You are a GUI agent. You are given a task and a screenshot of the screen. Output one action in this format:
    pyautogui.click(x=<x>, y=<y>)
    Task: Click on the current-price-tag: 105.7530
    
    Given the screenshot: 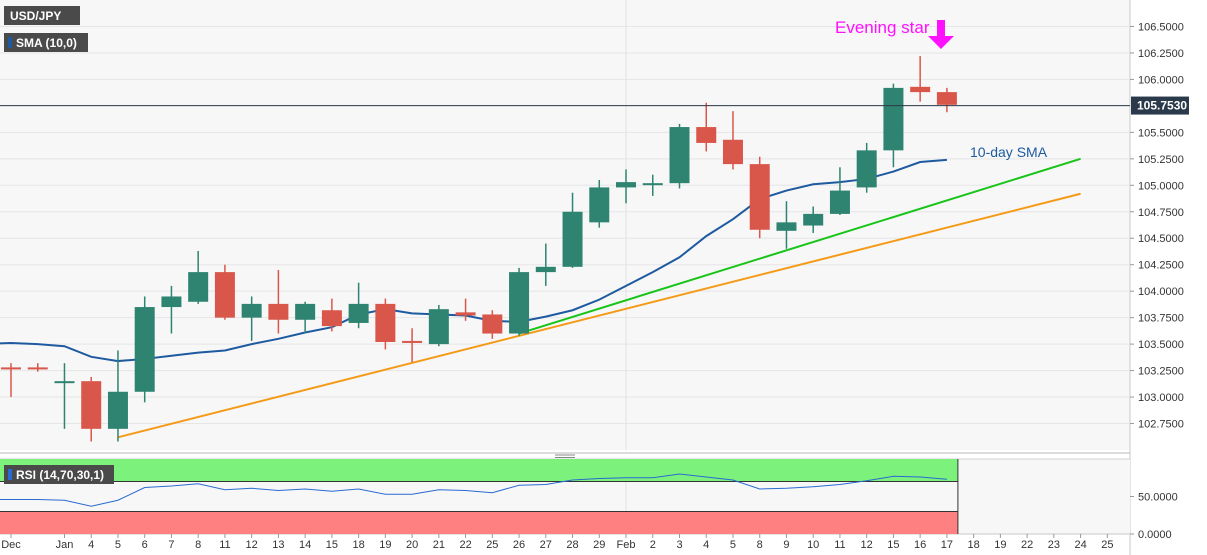 What is the action you would take?
    pyautogui.click(x=1160, y=105)
    